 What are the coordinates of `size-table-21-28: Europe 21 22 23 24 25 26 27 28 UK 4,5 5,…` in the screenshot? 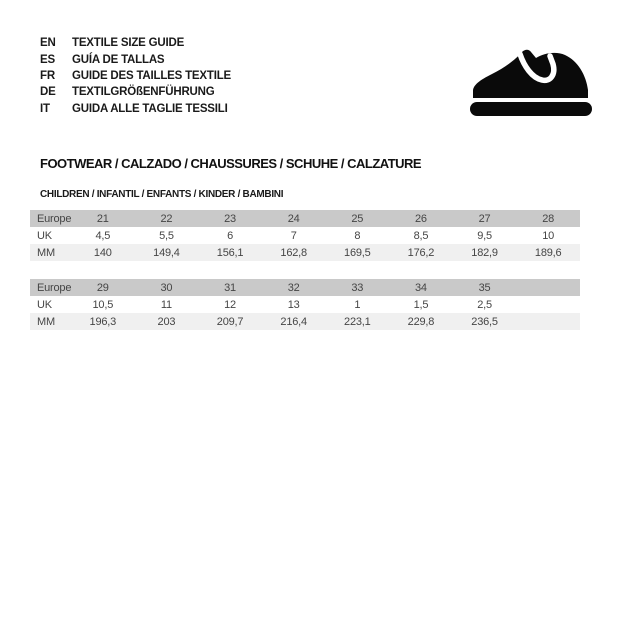 It's located at (305, 235).